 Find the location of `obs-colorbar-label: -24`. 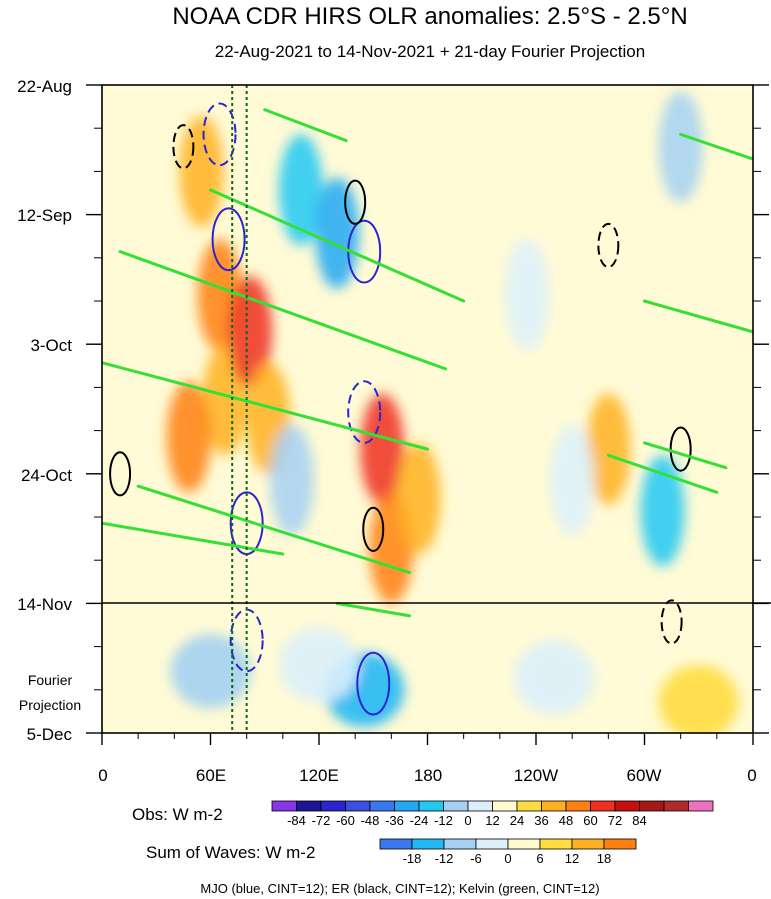

obs-colorbar-label: -24 is located at coordinates (419, 820).